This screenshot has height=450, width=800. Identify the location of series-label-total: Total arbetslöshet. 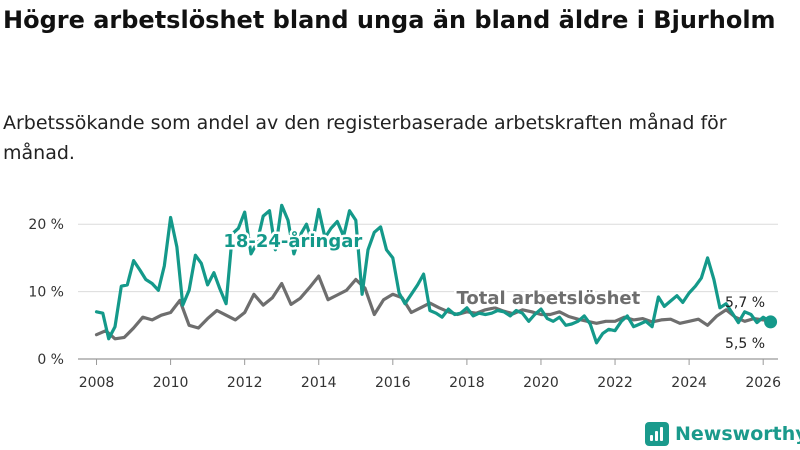
(548, 298).